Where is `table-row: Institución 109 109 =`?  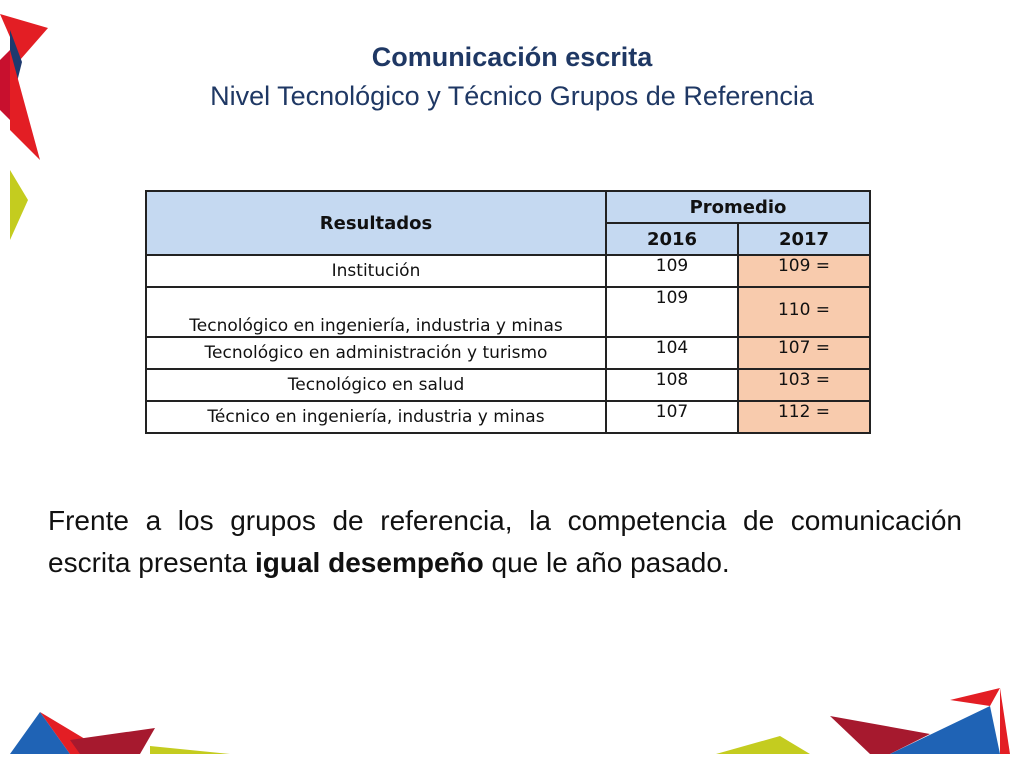 table-row: Institución 109 109 = is located at coordinates (508, 271).